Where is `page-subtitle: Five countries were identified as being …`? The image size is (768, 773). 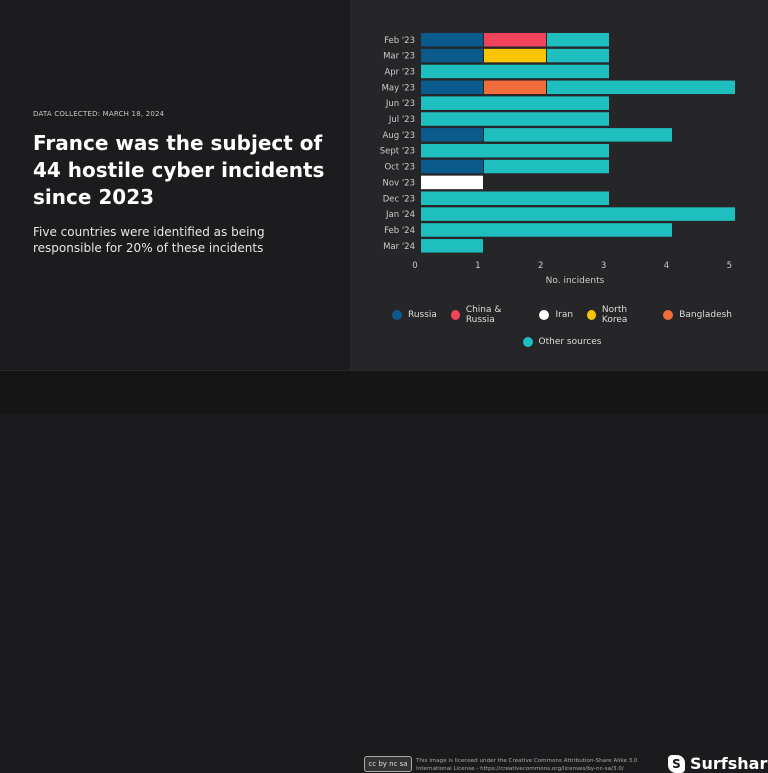 page-subtitle: Five countries were identified as being … is located at coordinates (149, 240).